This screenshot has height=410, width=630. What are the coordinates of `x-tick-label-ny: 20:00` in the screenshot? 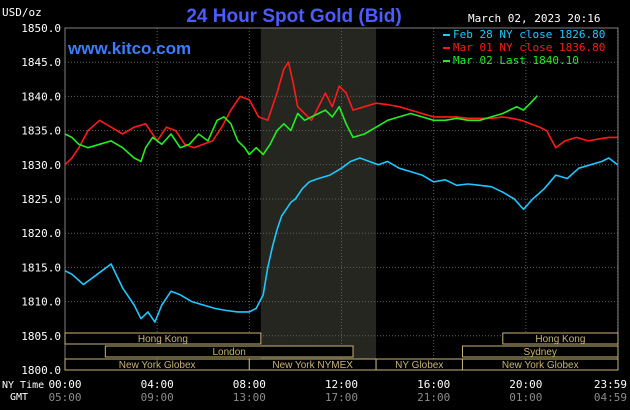 It's located at (525, 384).